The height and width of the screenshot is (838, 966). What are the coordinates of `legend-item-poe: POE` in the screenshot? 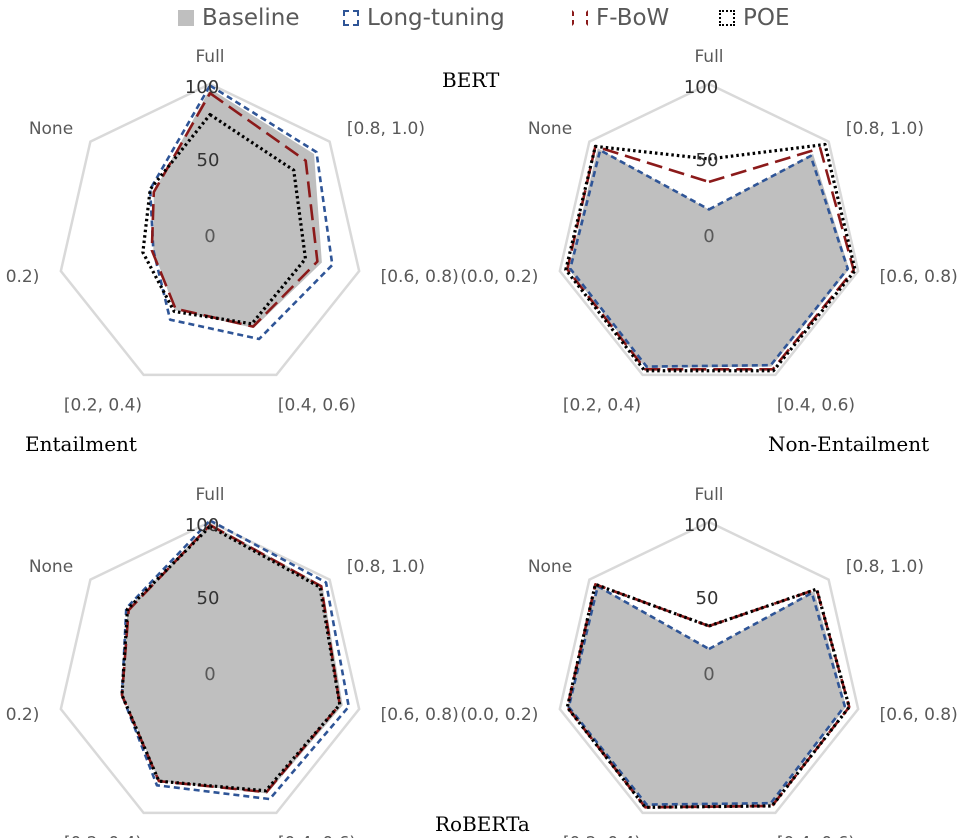 It's located at (754, 18).